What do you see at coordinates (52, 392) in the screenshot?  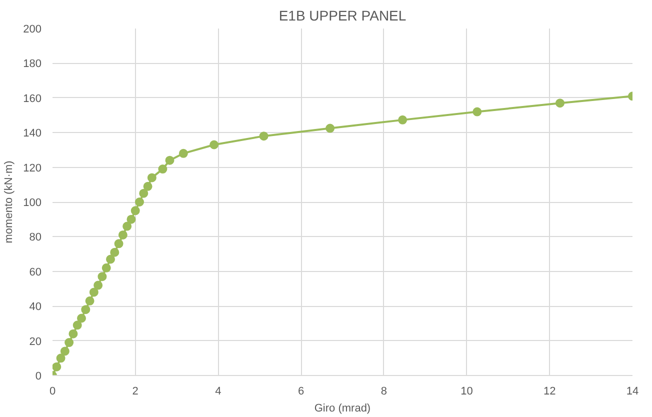 I see `x-tick-label: 0` at bounding box center [52, 392].